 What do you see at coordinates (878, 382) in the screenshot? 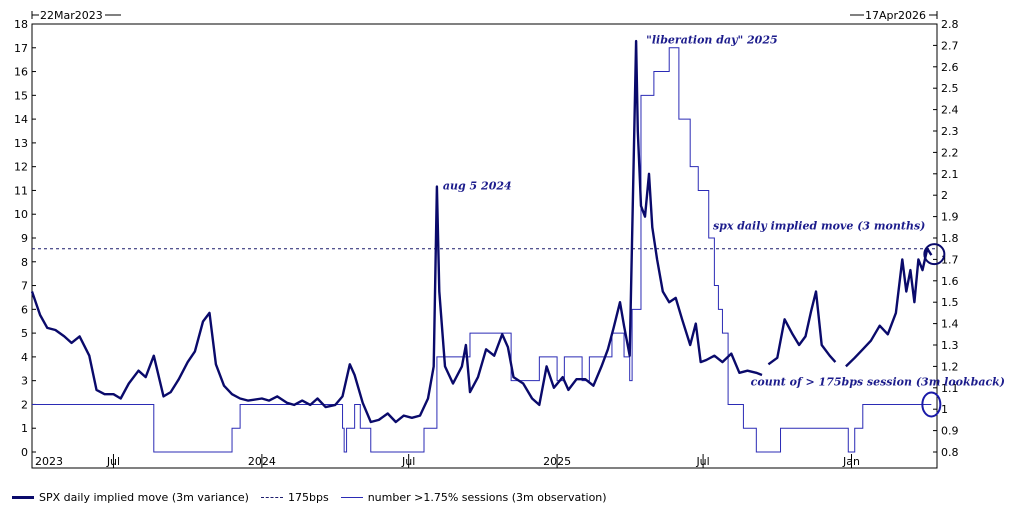
I see `annotation-label: count of > 175bps session (3m lookback)` at bounding box center [878, 382].